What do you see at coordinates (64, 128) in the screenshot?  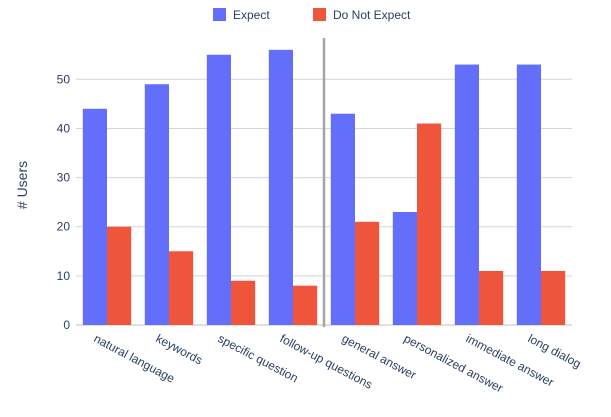 I see `y-tick-label: 40` at bounding box center [64, 128].